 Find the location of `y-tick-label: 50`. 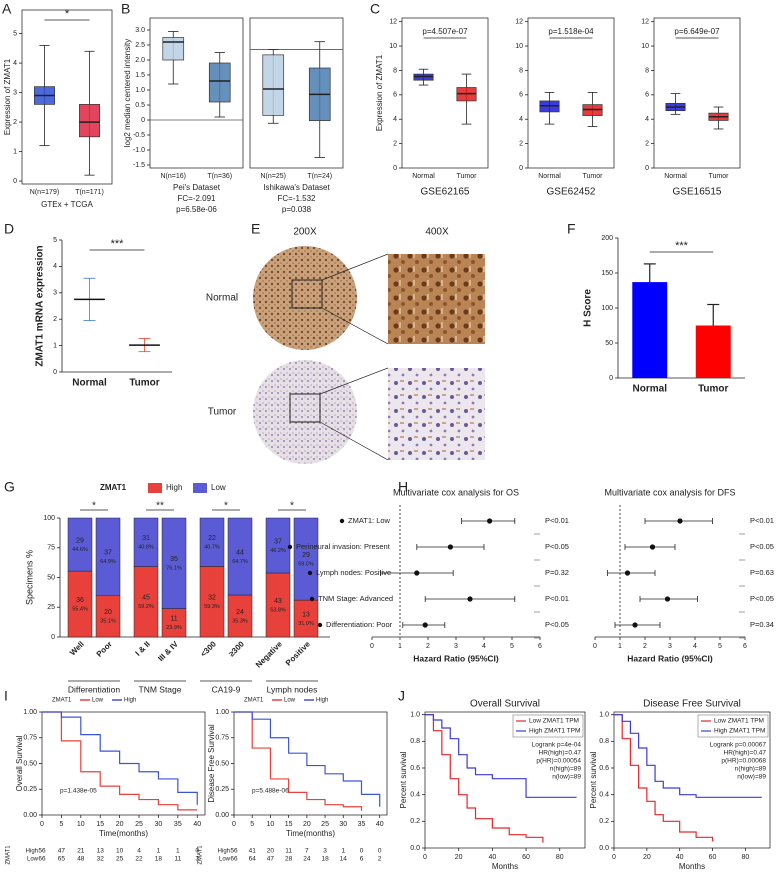

y-tick-label: 50 is located at coordinates (51, 577).